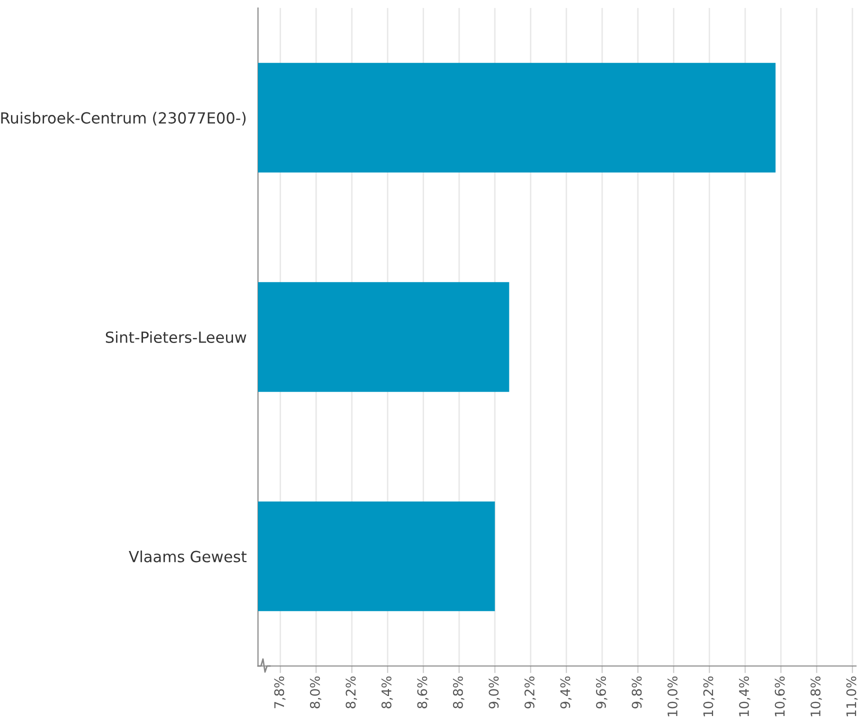 Image resolution: width=861 pixels, height=722 pixels. Describe the element at coordinates (566, 692) in the screenshot. I see `x-tick-label: 9,4%` at that location.